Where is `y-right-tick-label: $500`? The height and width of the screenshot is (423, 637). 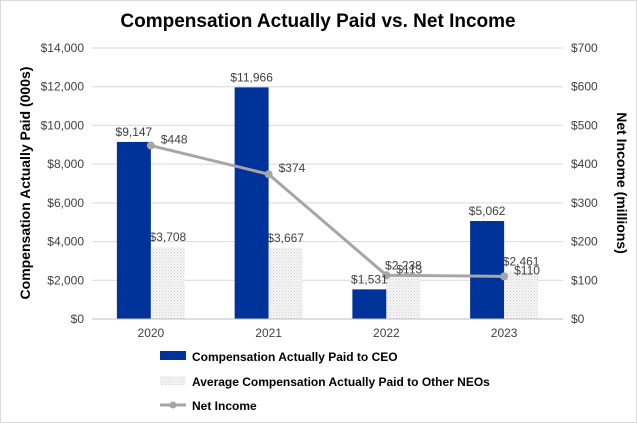 y-right-tick-label: $500 is located at coordinates (584, 125).